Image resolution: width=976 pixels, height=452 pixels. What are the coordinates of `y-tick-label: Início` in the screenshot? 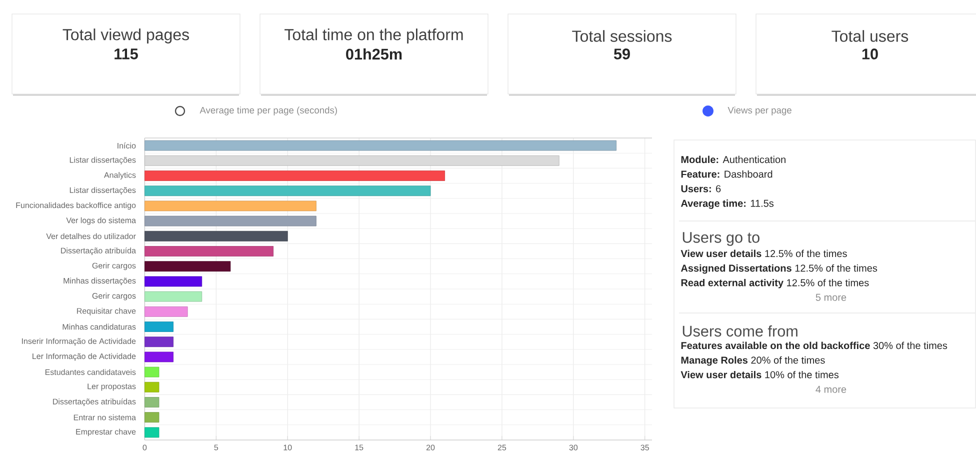 It's located at (127, 145).